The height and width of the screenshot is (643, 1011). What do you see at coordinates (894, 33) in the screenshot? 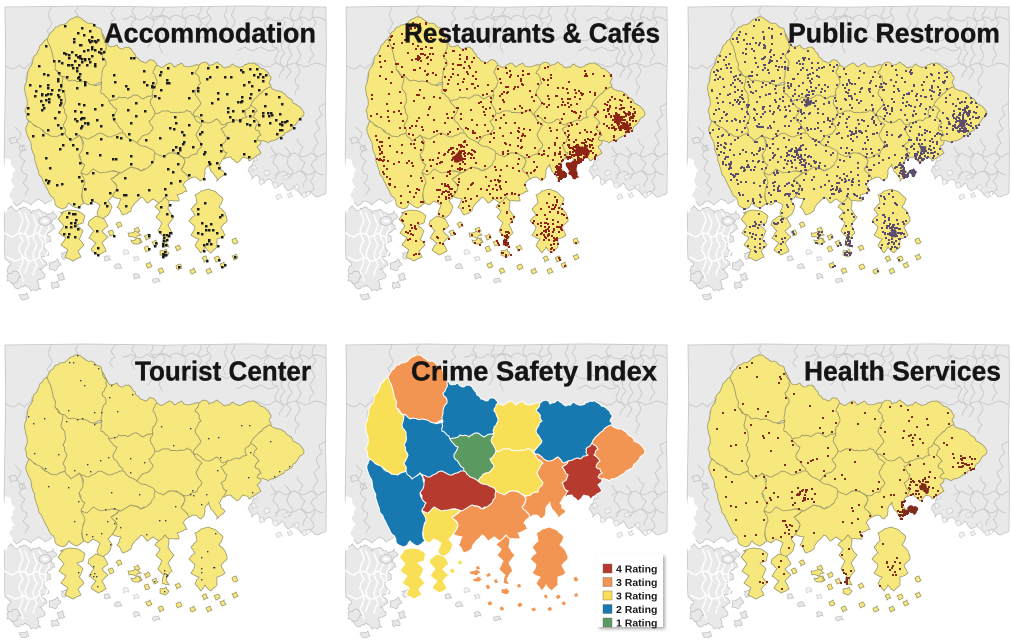
I see `svg-text: Public Restroom` at bounding box center [894, 33].